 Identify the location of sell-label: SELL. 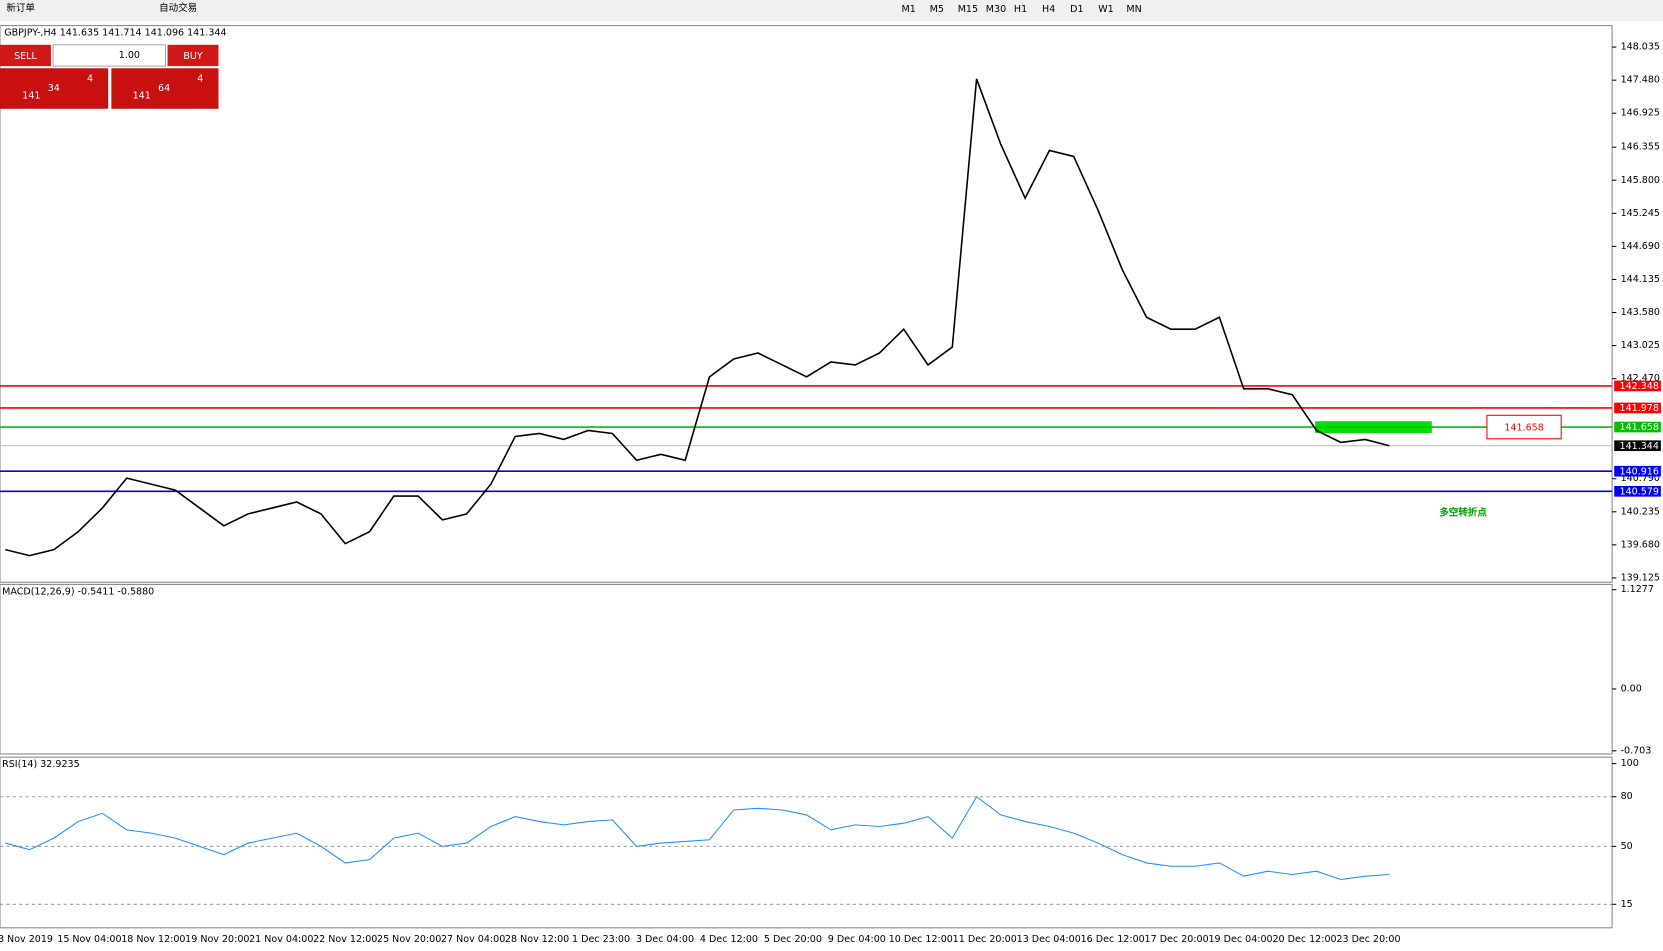
(25, 56).